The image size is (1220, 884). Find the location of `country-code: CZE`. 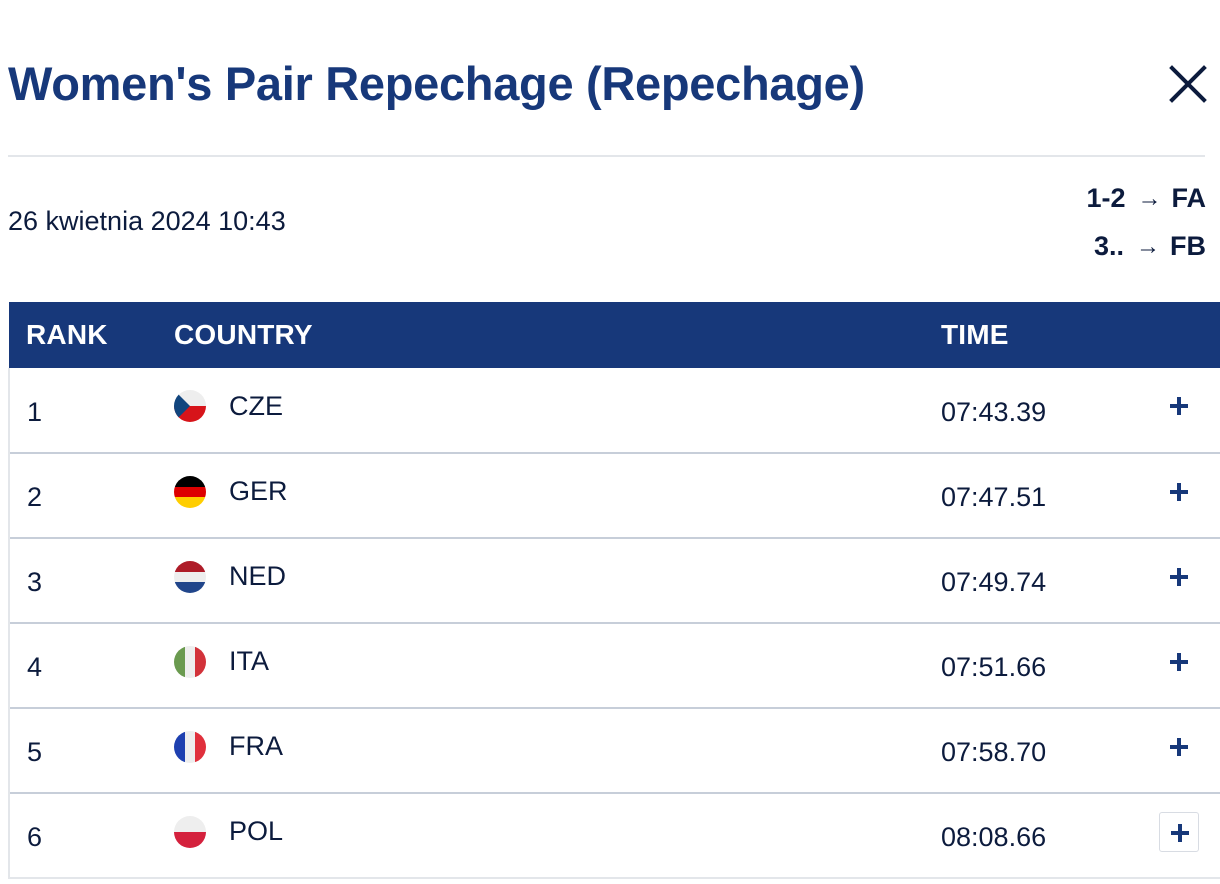

country-code: CZE is located at coordinates (256, 405).